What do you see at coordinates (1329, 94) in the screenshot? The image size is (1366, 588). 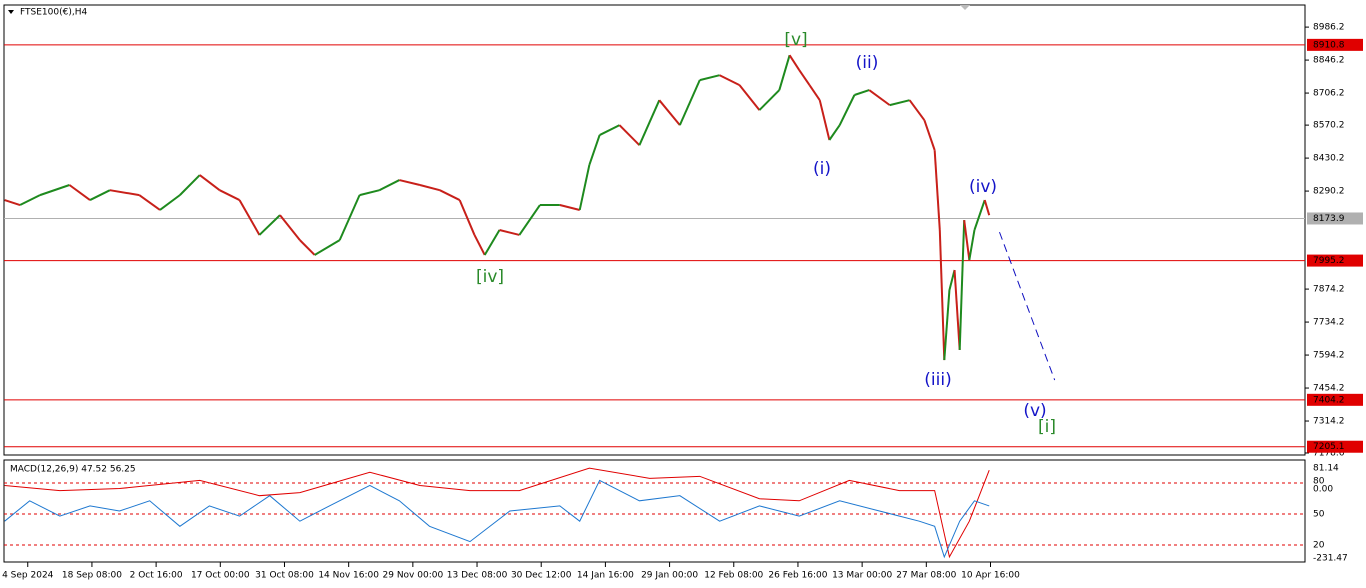 I see `y-tick-label: 8706.2` at bounding box center [1329, 94].